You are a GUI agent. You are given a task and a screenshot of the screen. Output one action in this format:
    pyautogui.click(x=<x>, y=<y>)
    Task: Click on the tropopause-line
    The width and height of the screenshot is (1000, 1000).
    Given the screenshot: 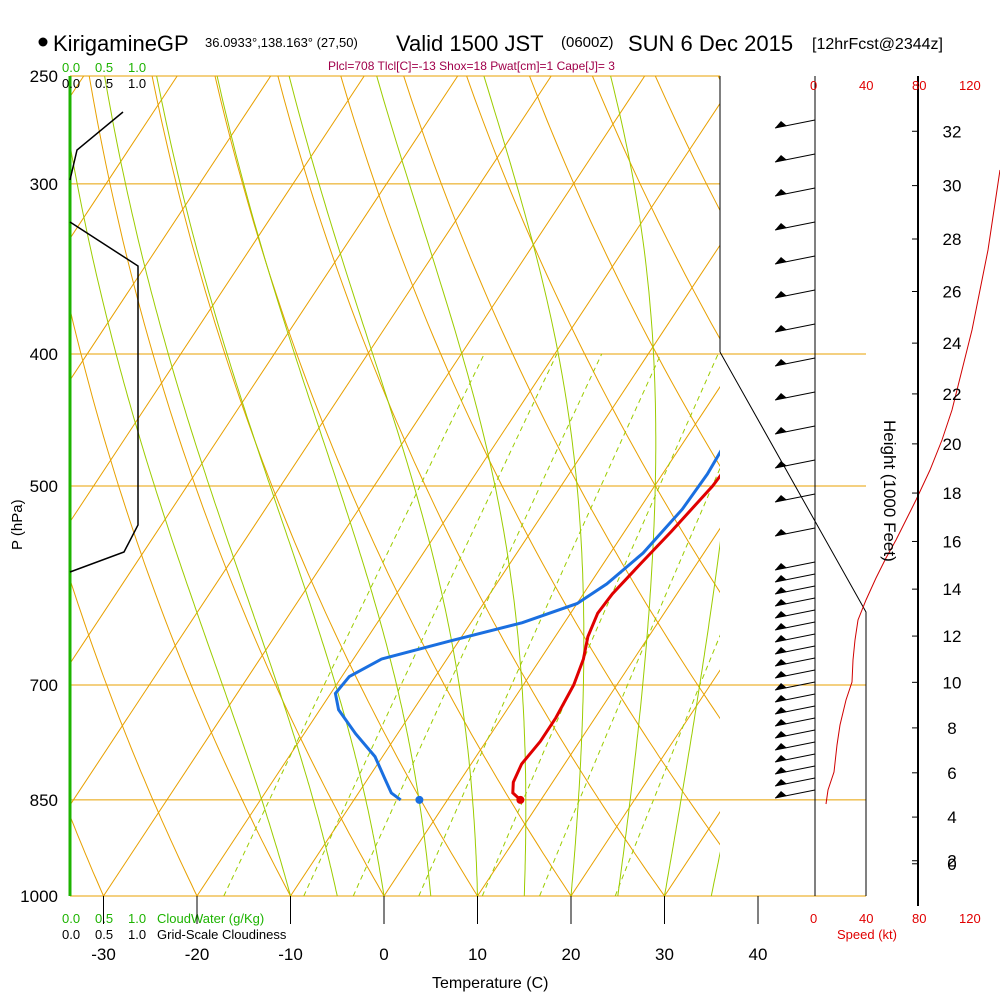 What is the action you would take?
    pyautogui.click(x=793, y=623)
    